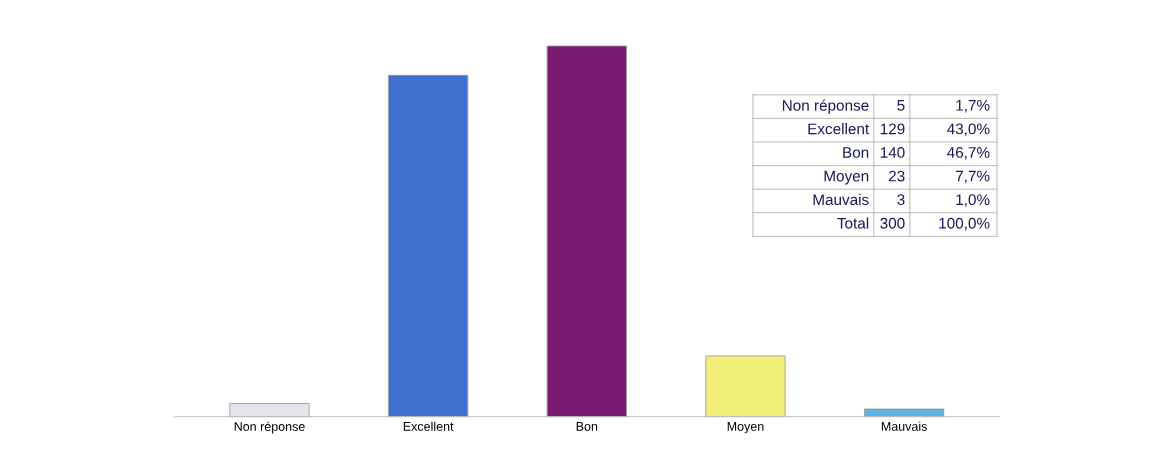 The width and height of the screenshot is (1162, 458). What do you see at coordinates (269, 427) in the screenshot?
I see `x-tick-label: Non réponse` at bounding box center [269, 427].